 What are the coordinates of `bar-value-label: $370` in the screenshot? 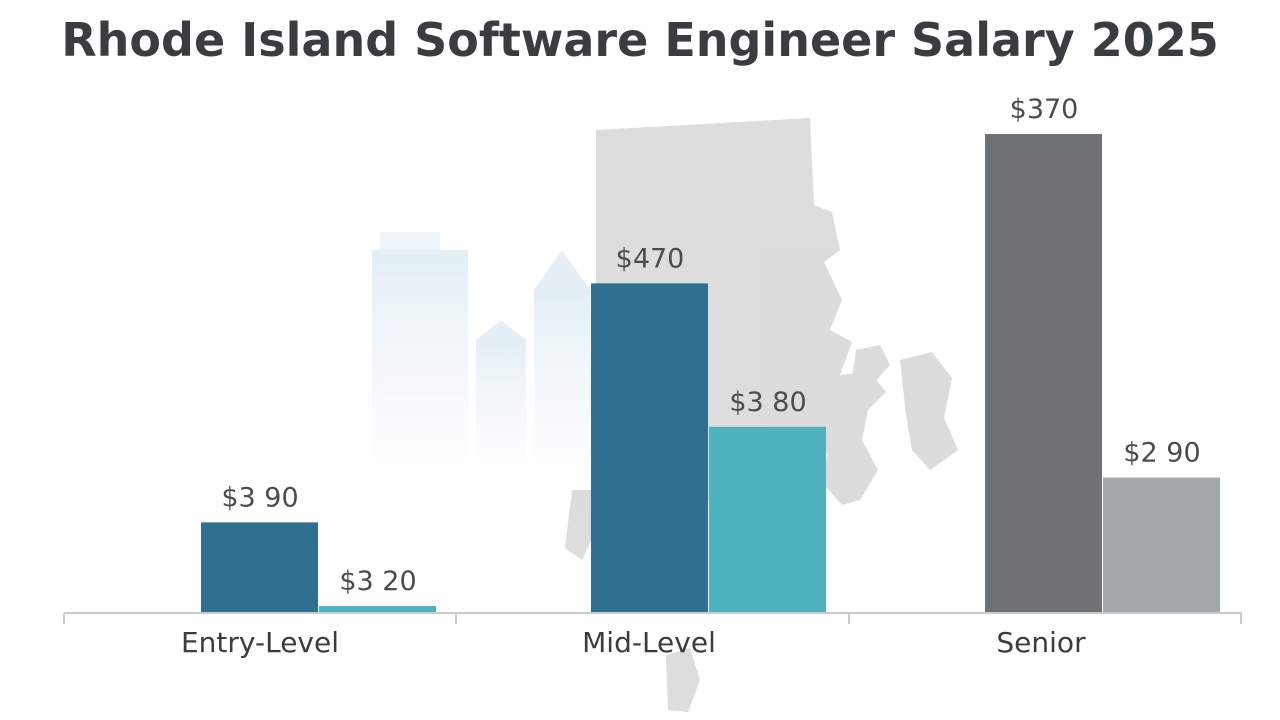 It's located at (1044, 109).